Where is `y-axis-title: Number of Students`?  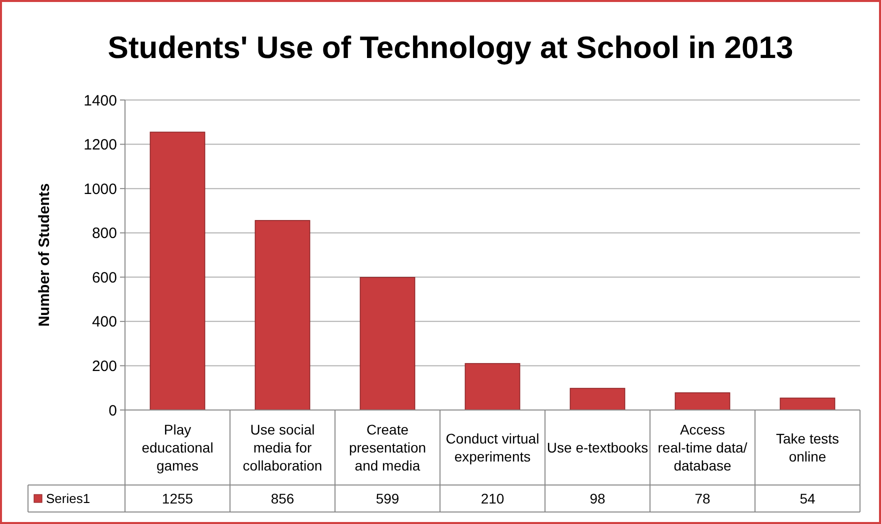 y-axis-title: Number of Students is located at coordinates (44, 255).